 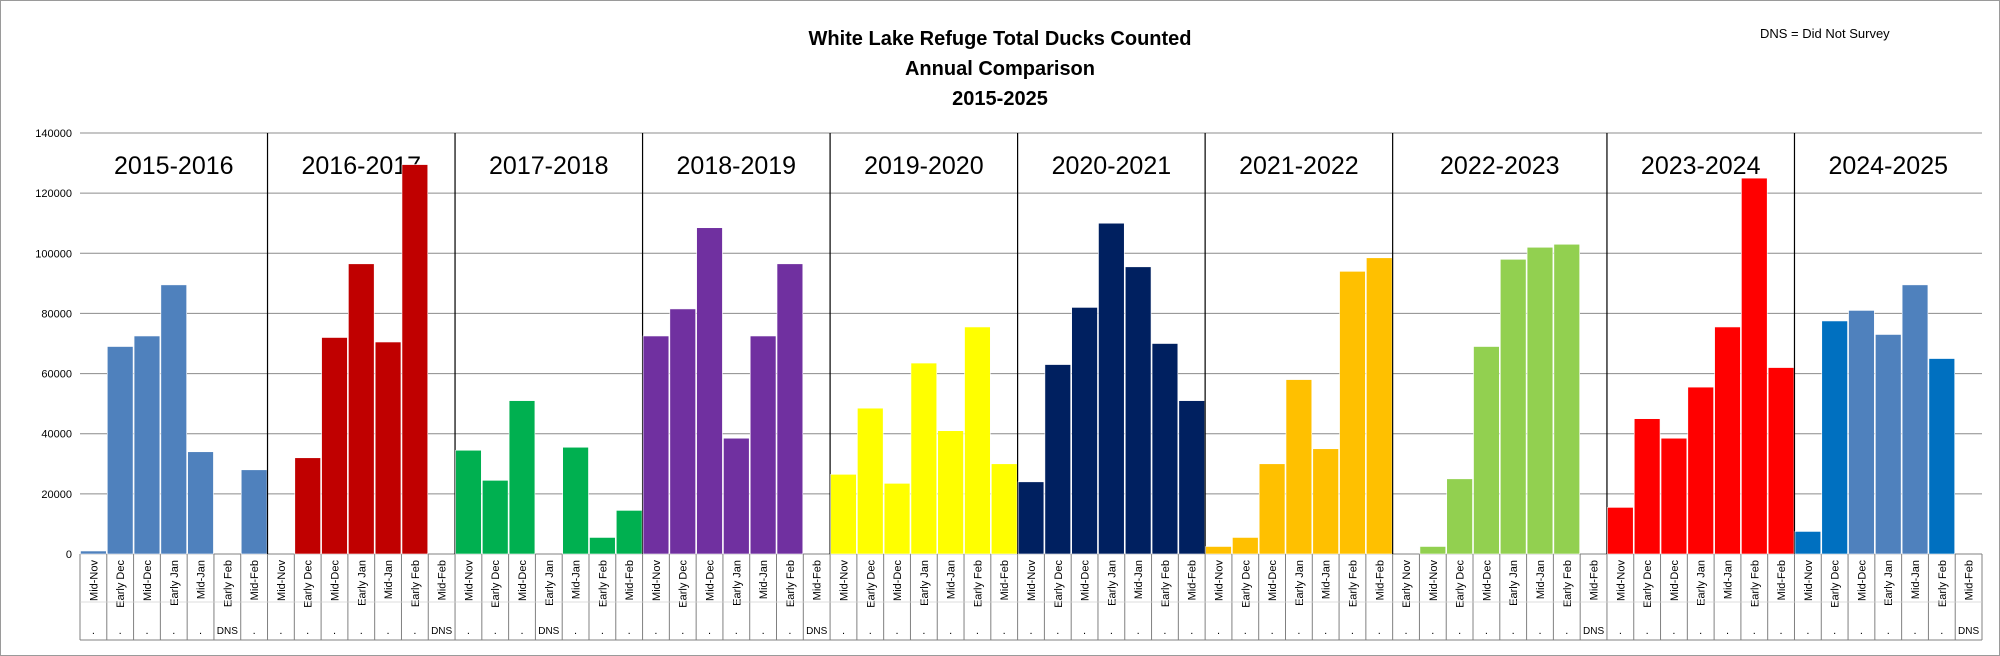 What do you see at coordinates (56, 495) in the screenshot?
I see `y-tick-label: 20000` at bounding box center [56, 495].